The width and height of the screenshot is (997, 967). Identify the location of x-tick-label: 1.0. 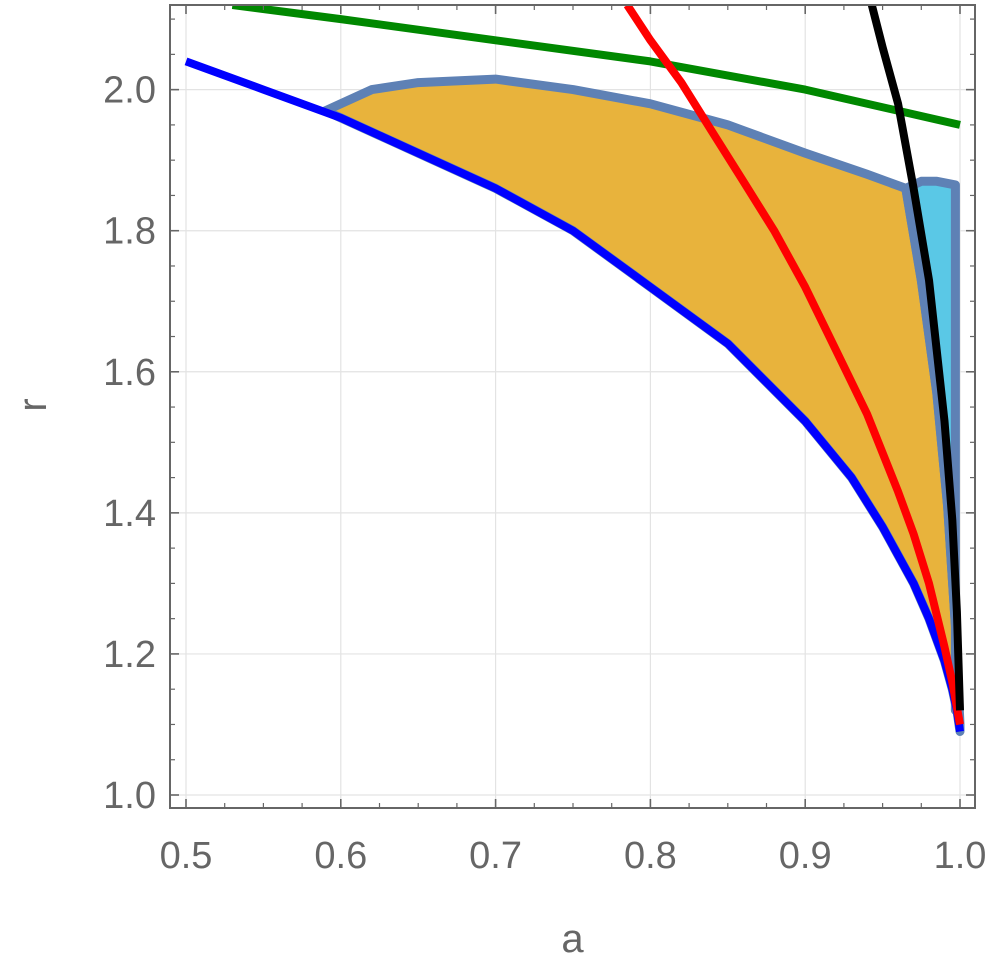
(960, 856).